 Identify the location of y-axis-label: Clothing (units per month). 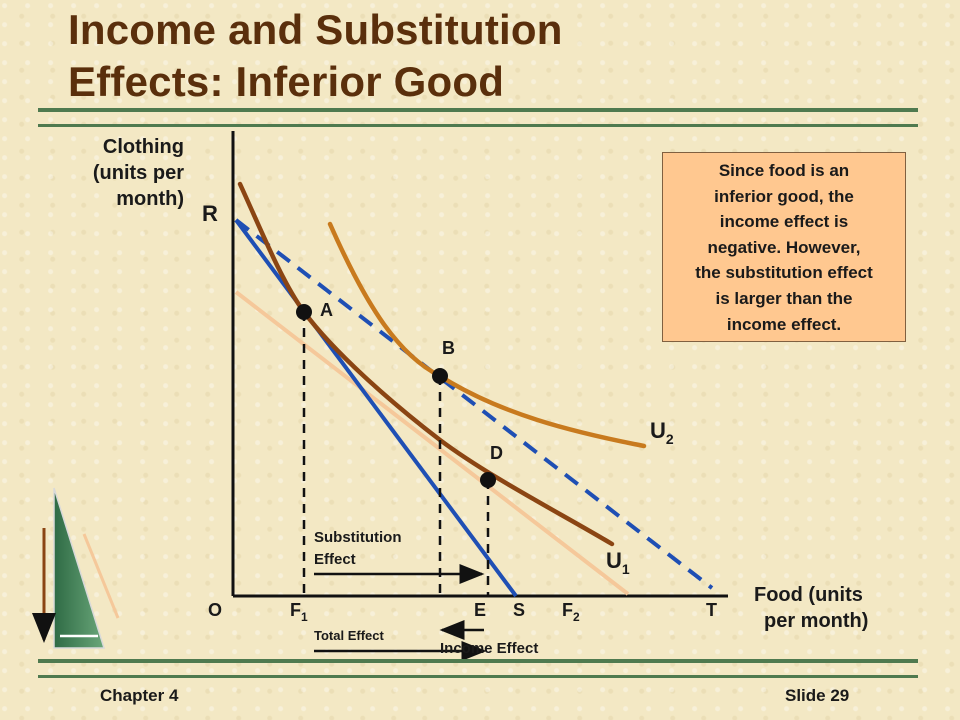
(138, 173).